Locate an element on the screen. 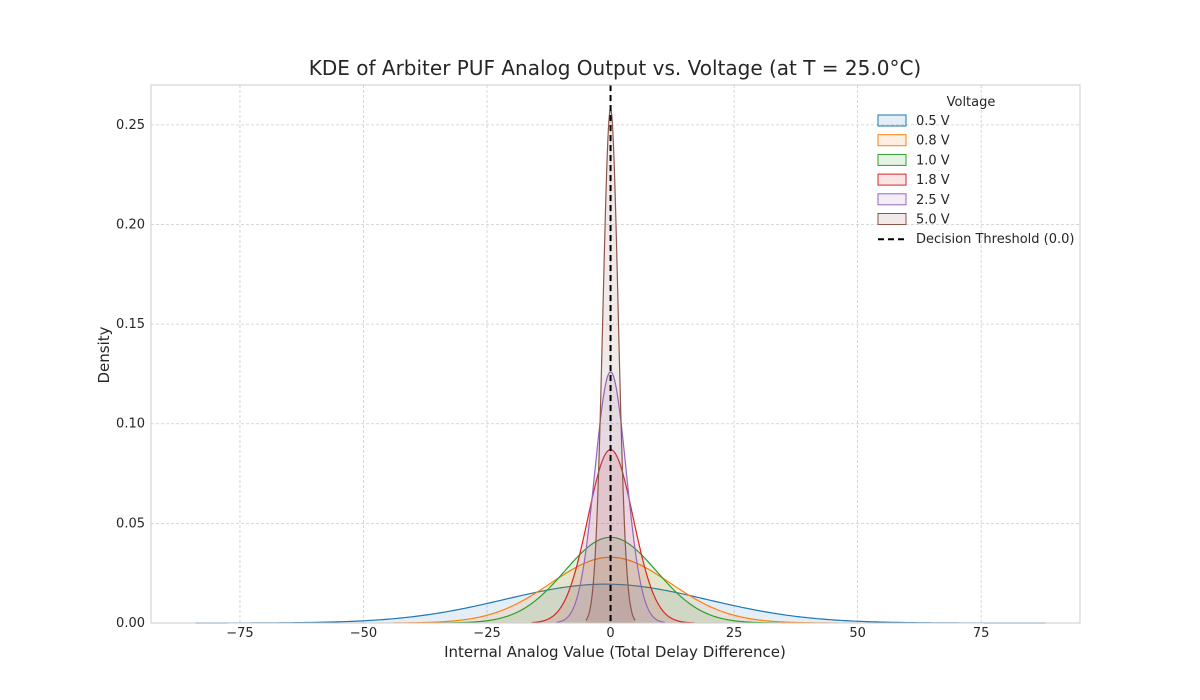  x-tick-label: −75 is located at coordinates (239, 633).